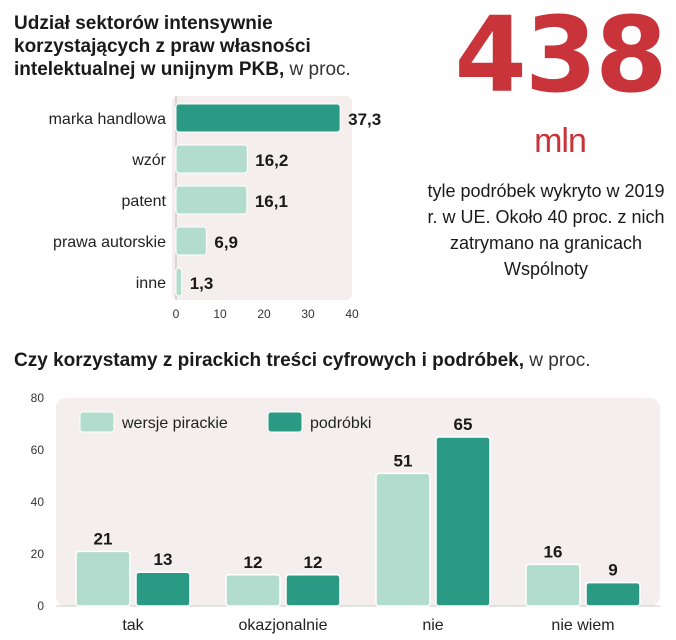 This screenshot has height=640, width=676. What do you see at coordinates (308, 314) in the screenshot?
I see `top-chart-tick-label: 30` at bounding box center [308, 314].